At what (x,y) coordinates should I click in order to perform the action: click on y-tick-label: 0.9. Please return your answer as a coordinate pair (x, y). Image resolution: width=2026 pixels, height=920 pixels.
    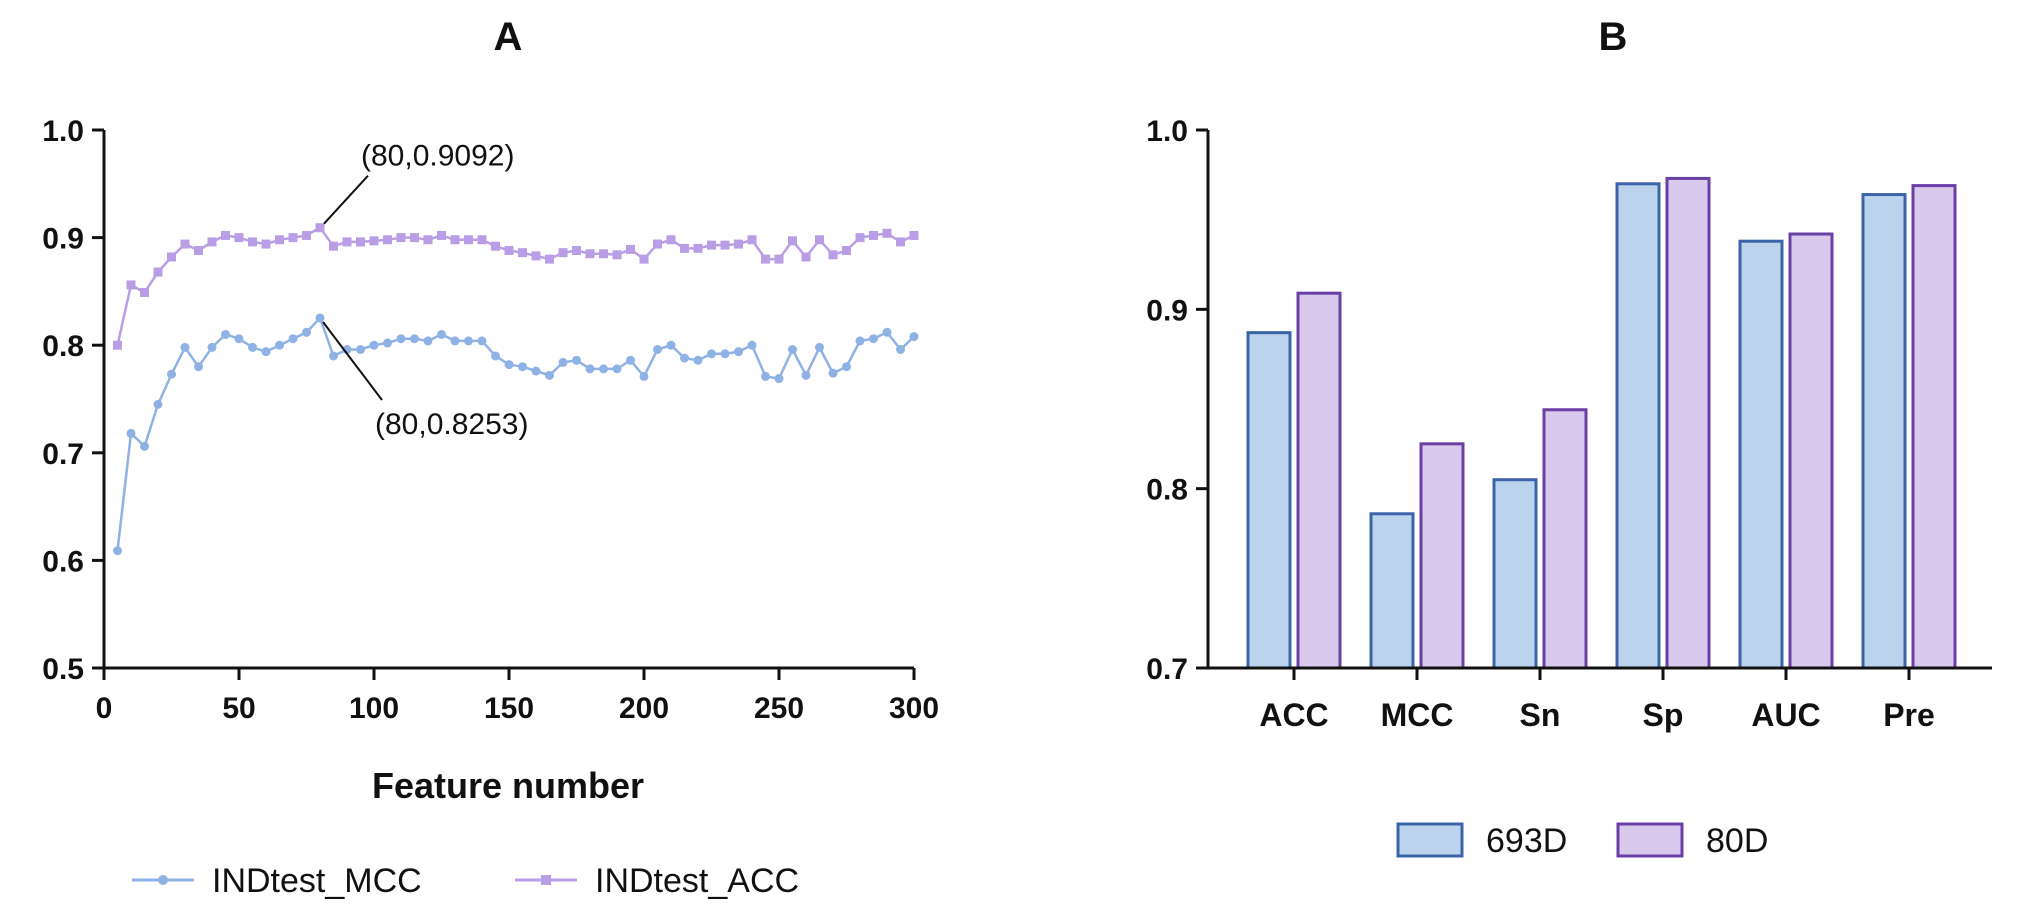
    Looking at the image, I should click on (63, 239).